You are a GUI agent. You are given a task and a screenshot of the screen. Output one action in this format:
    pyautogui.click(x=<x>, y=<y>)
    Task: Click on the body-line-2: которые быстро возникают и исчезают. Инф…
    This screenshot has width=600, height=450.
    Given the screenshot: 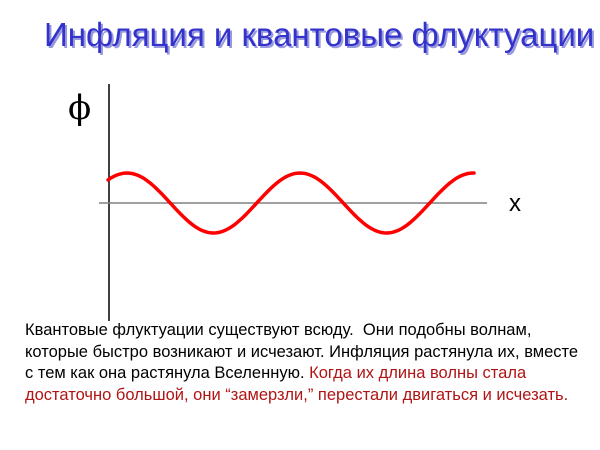 What is the action you would take?
    pyautogui.click(x=302, y=351)
    